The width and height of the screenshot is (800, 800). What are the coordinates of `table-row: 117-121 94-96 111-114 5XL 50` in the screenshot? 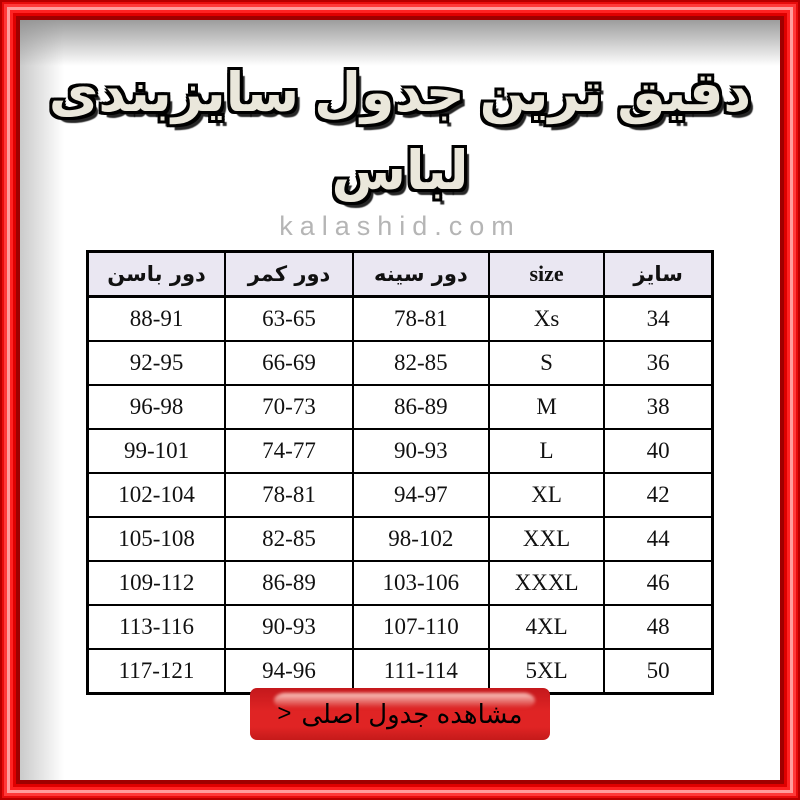 It's located at (400, 671).